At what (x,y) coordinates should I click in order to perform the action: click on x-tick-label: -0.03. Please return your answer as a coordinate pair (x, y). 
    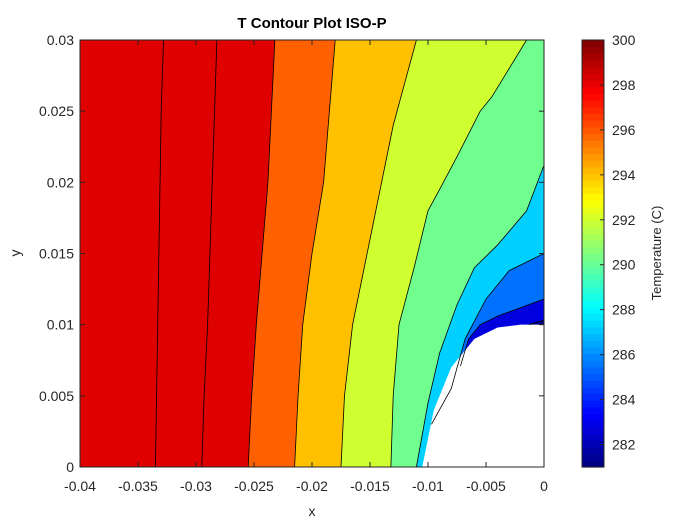
    Looking at the image, I should click on (196, 486).